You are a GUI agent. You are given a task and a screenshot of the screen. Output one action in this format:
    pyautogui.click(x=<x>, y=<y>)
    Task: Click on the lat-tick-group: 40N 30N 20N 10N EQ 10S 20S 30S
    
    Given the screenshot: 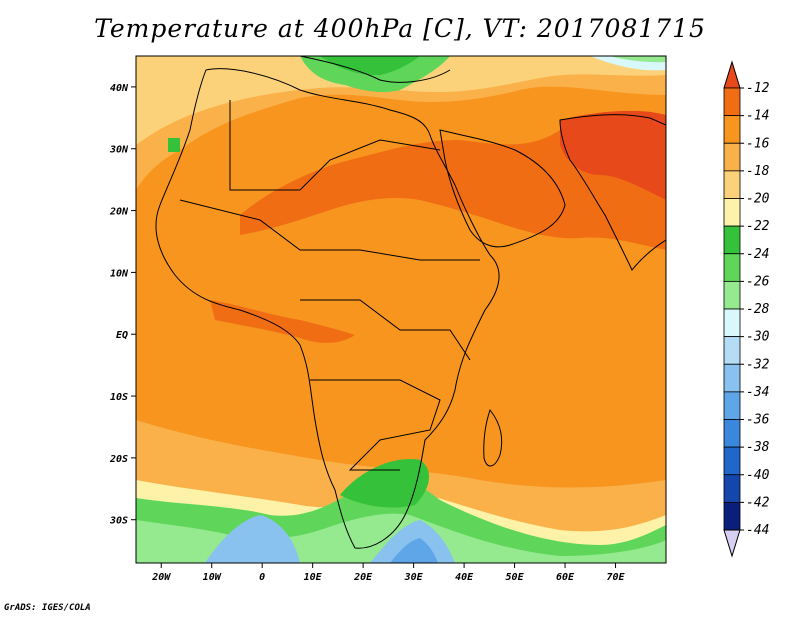 What is the action you would take?
    pyautogui.click(x=122, y=305)
    